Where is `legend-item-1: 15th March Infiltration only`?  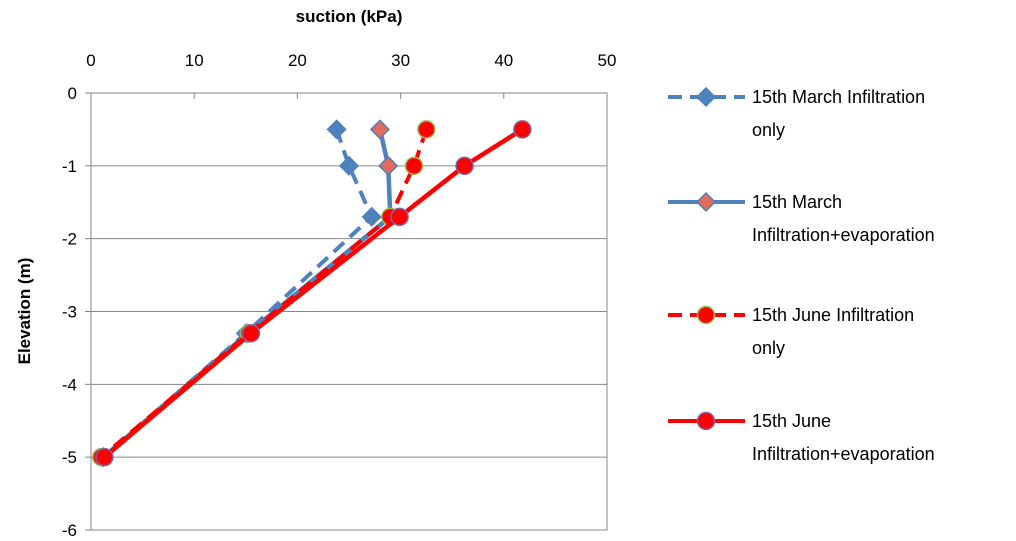
legend-item-1: 15th March Infiltration only is located at coordinates (796, 113).